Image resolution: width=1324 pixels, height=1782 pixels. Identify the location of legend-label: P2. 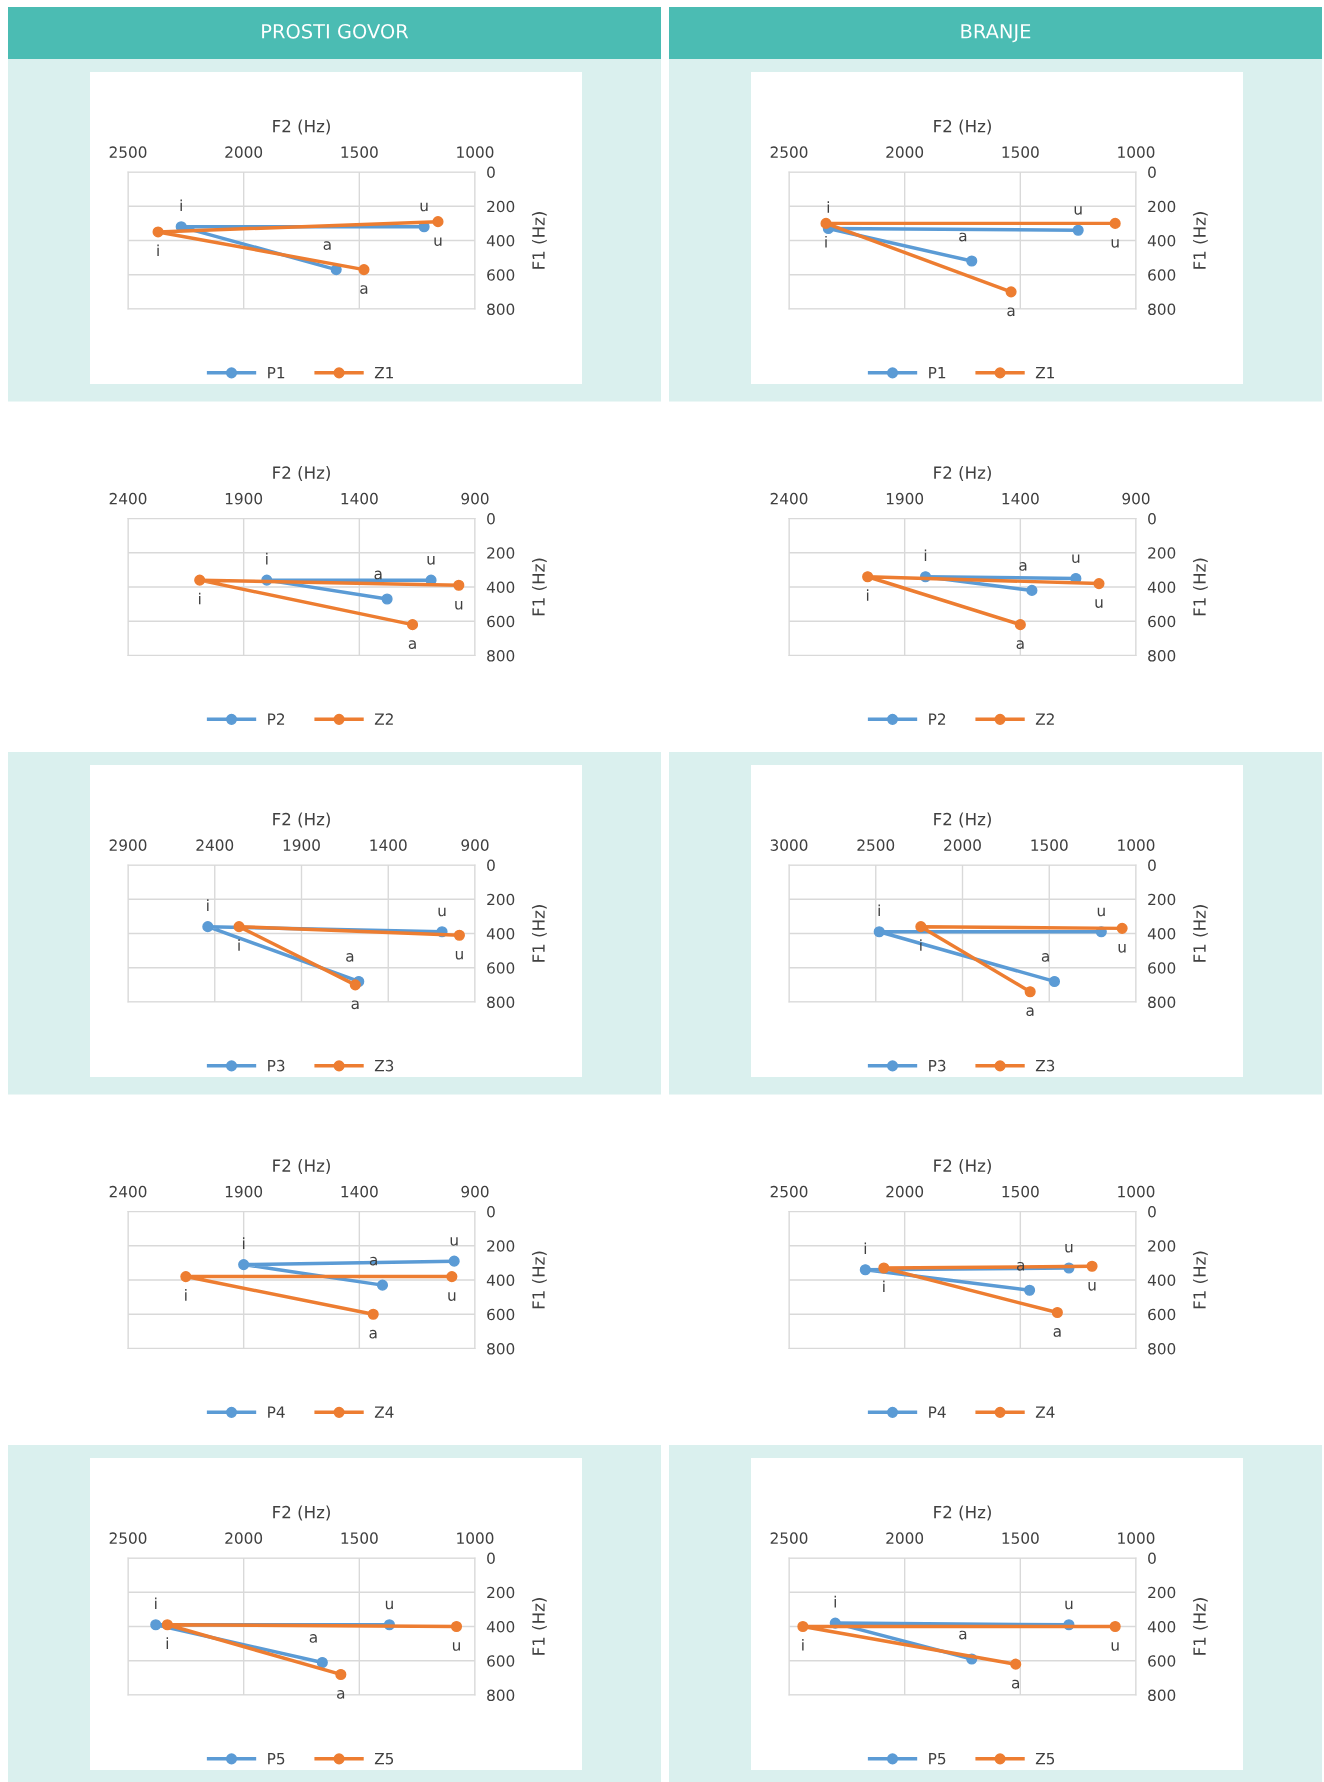
(937, 719).